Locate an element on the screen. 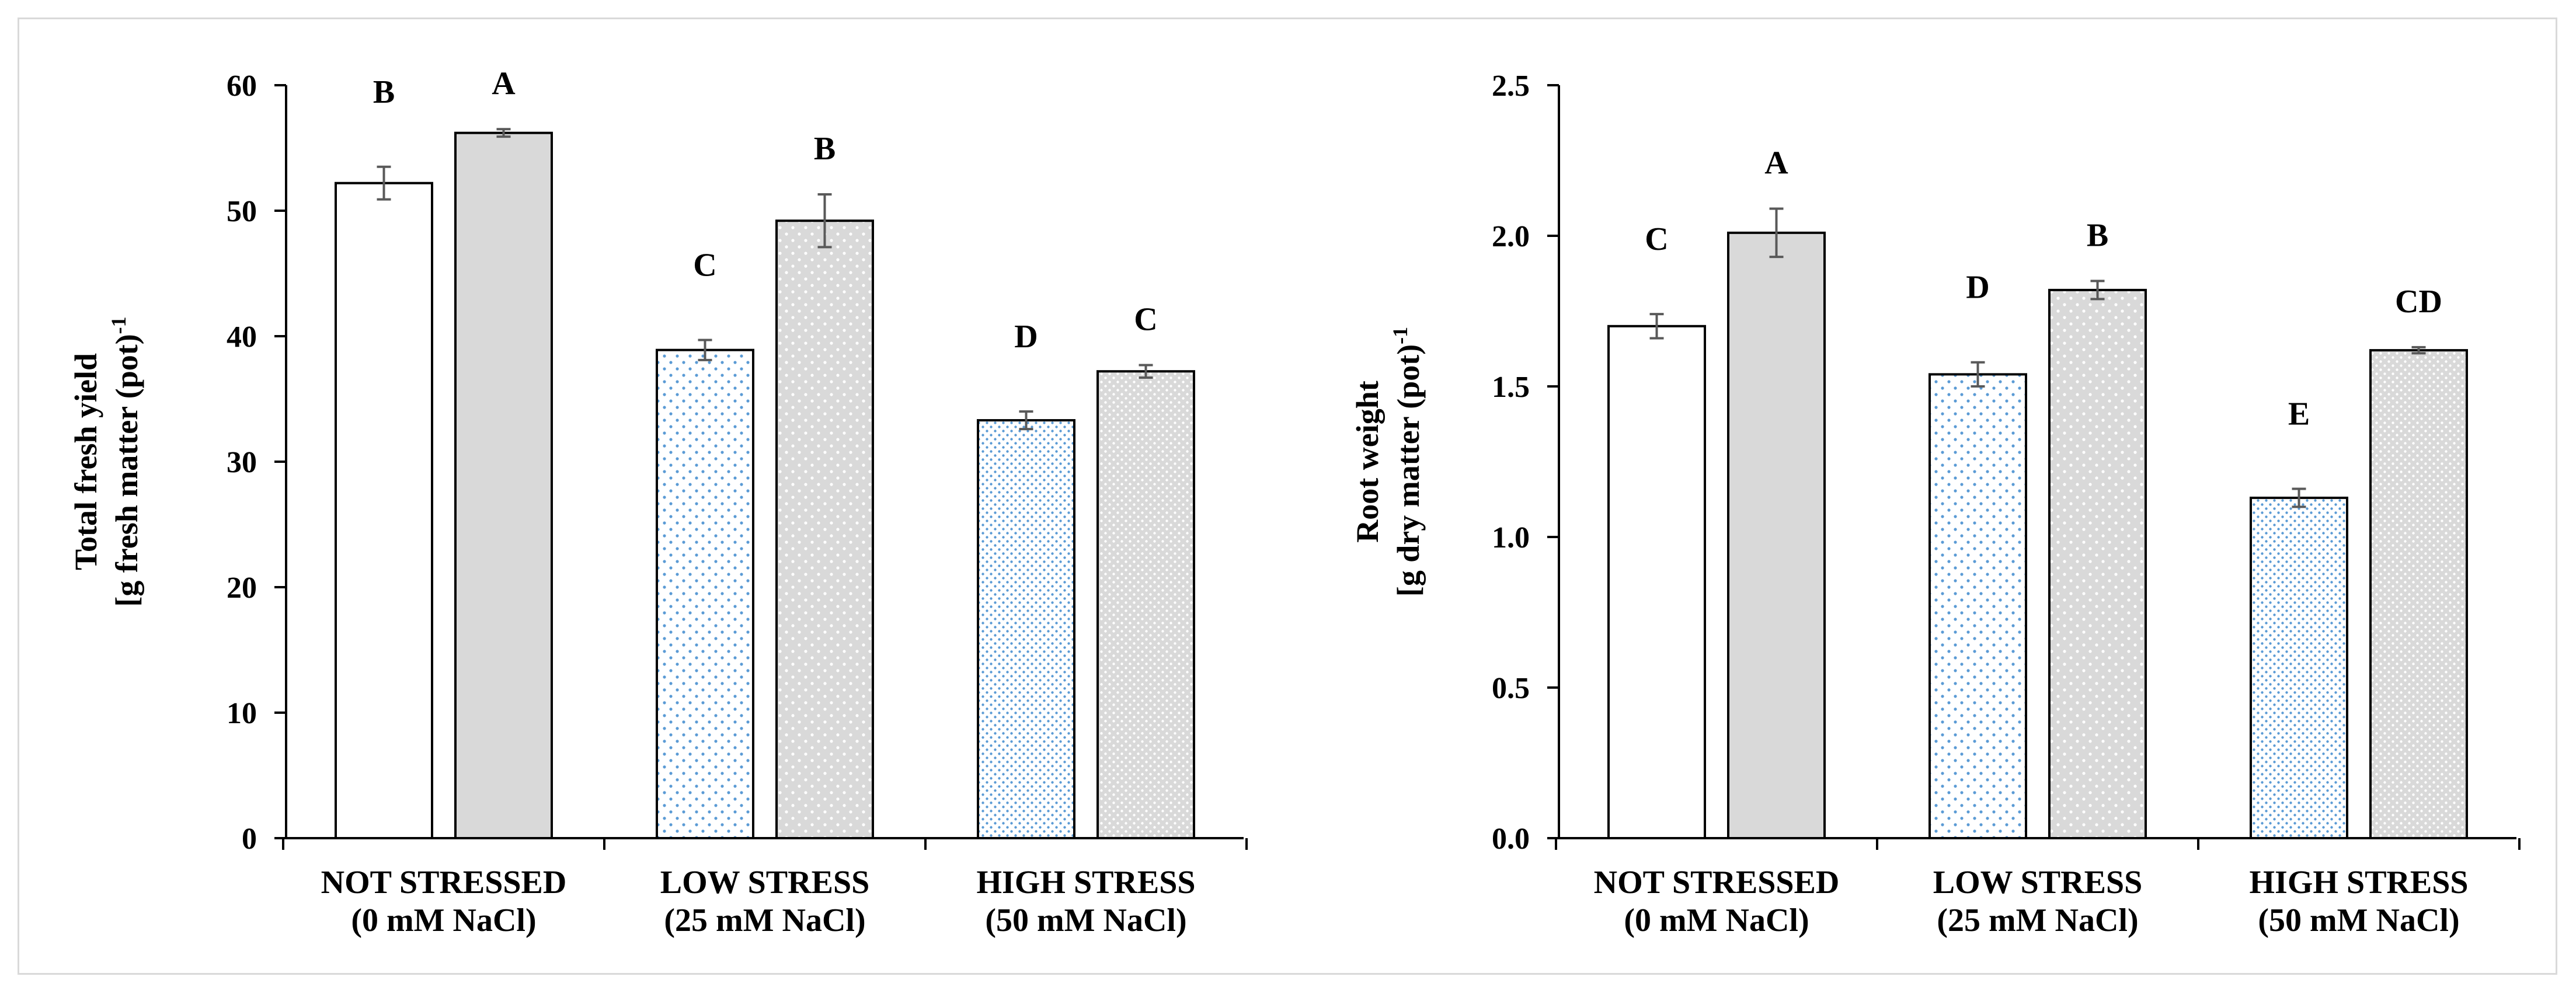 The image size is (2576, 994). y-axis-unit-text: [g dry matter (pot) is located at coordinates (1408, 470).